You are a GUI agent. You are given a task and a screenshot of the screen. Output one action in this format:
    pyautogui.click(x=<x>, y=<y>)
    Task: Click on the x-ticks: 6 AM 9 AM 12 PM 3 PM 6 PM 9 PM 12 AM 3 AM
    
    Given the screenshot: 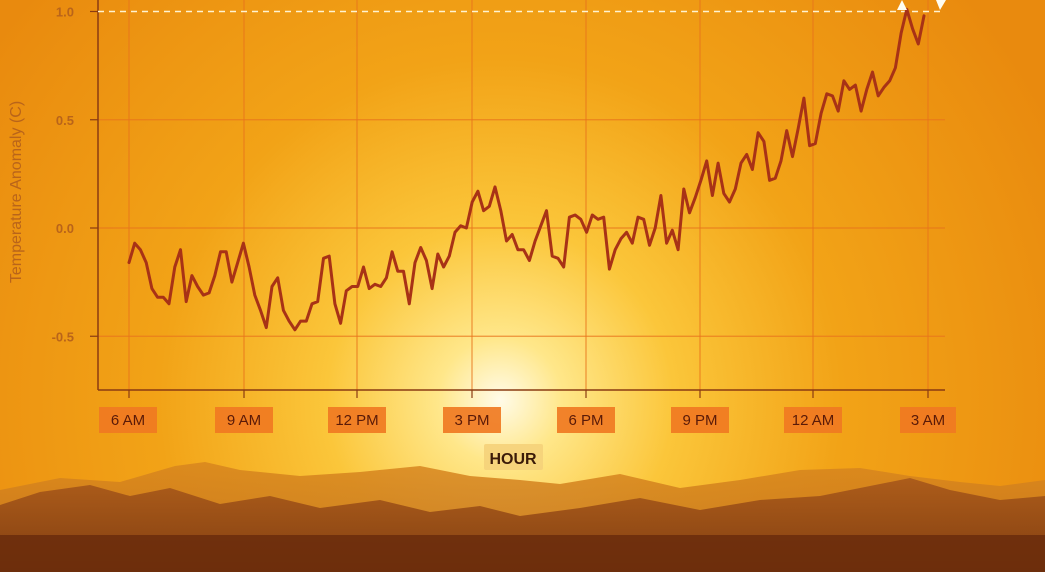 What is the action you would take?
    pyautogui.click(x=527, y=411)
    